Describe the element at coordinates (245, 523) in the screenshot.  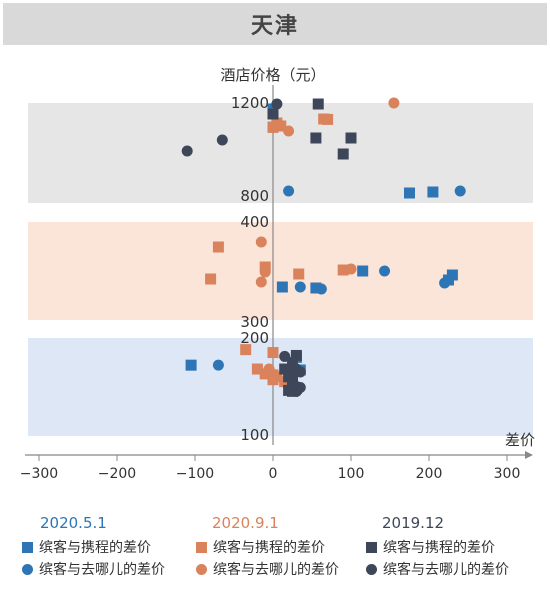
I see `legend-group-2020-9-1: 2020.9.1` at that location.